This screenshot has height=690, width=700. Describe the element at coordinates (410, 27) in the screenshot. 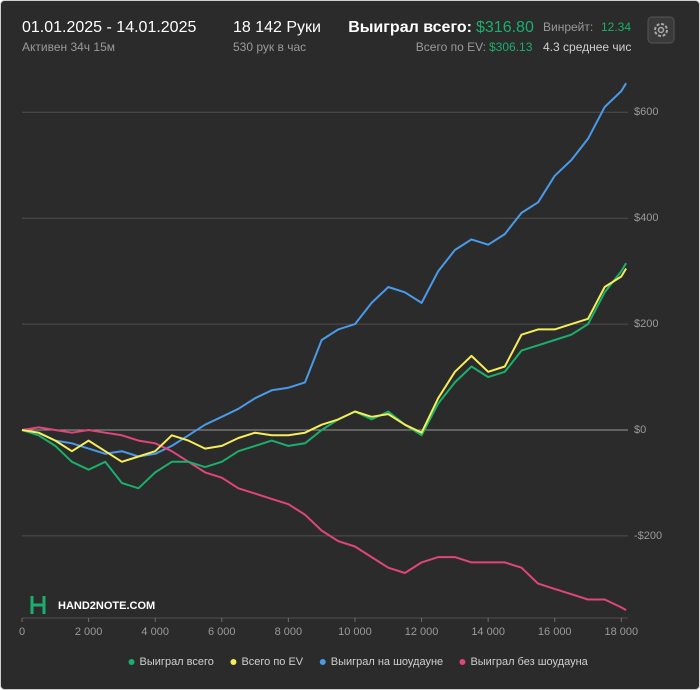

I see `won-label: Выиграл всего:` at that location.